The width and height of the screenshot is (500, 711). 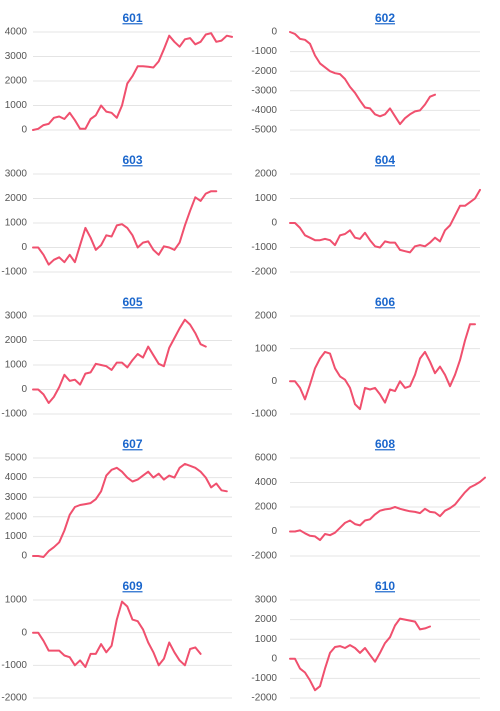 What do you see at coordinates (132, 444) in the screenshot?
I see `chart-title: 607` at bounding box center [132, 444].